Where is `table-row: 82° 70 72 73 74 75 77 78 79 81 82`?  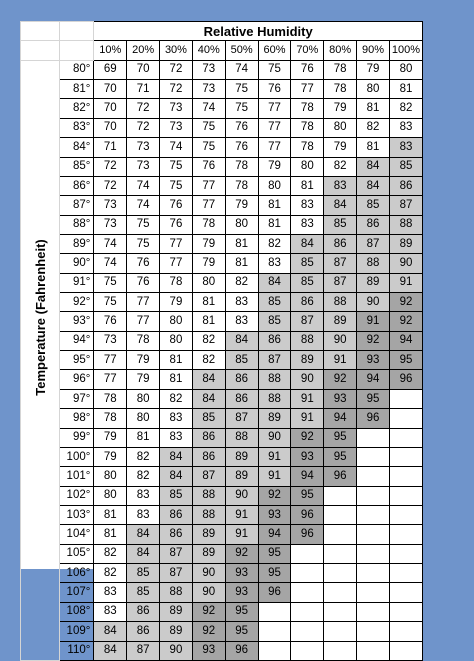 table-row: 82° 70 72 73 74 75 77 78 79 81 82 is located at coordinates (222, 108).